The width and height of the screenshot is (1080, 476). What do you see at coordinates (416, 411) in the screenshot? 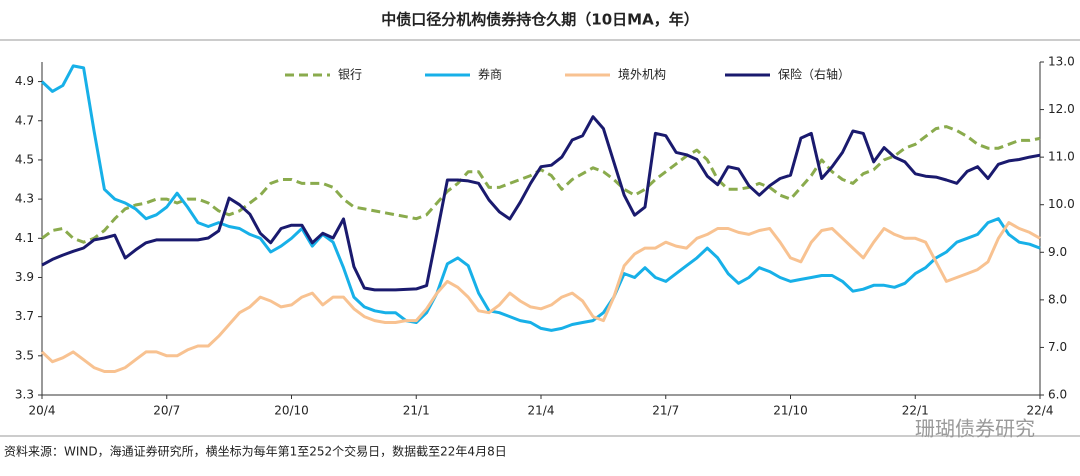
I see `x-tick-label: 21/1` at bounding box center [416, 411].